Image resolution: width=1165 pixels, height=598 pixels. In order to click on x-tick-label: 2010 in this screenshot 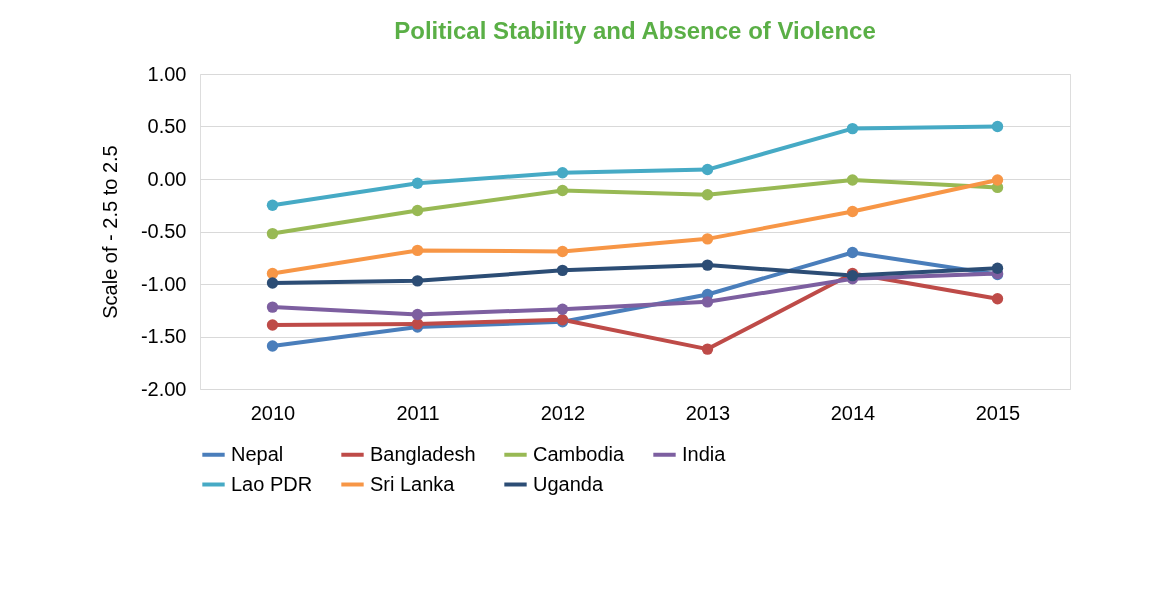, I will do `click(273, 412)`.